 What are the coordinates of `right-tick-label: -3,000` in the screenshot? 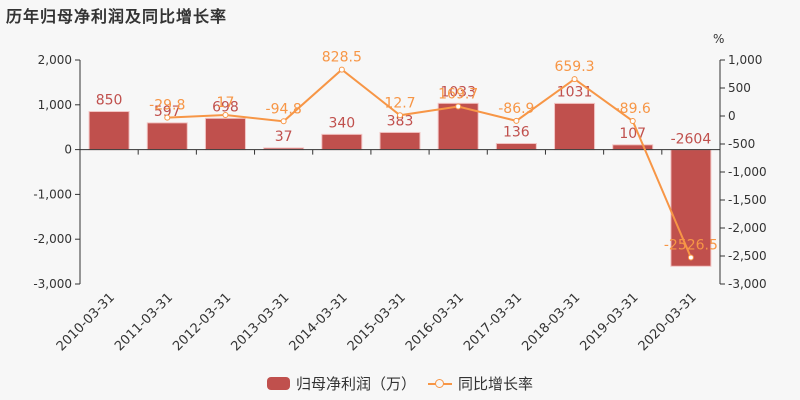 It's located at (747, 284).